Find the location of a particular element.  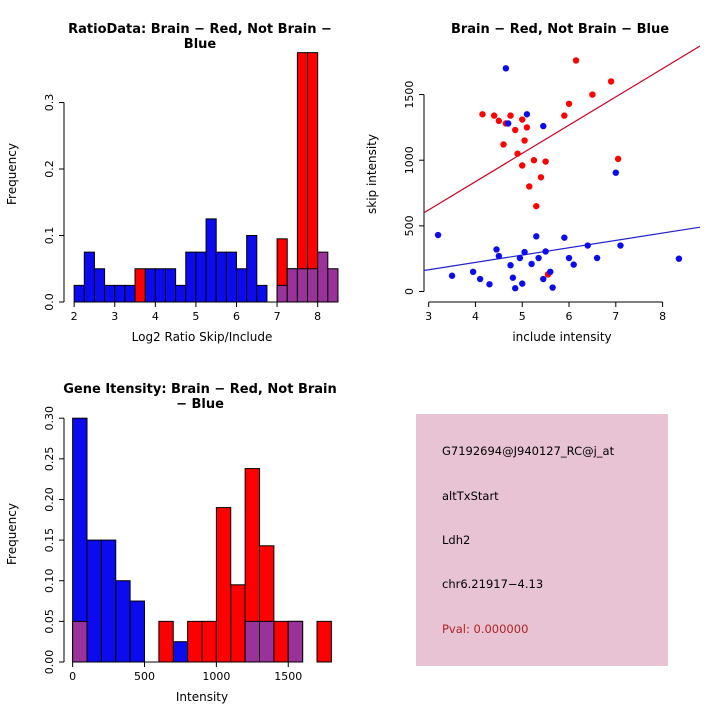

svg-text: 0.10 is located at coordinates (49, 580).